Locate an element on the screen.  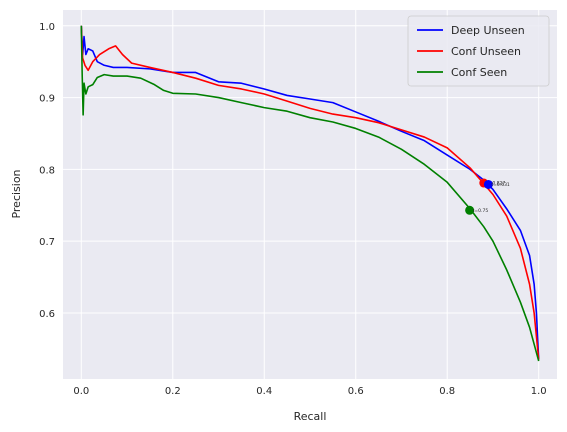
x-axis-ticks: 0.0 0.2 0.4 0.6 0.8 1.0 is located at coordinates (309, 391).